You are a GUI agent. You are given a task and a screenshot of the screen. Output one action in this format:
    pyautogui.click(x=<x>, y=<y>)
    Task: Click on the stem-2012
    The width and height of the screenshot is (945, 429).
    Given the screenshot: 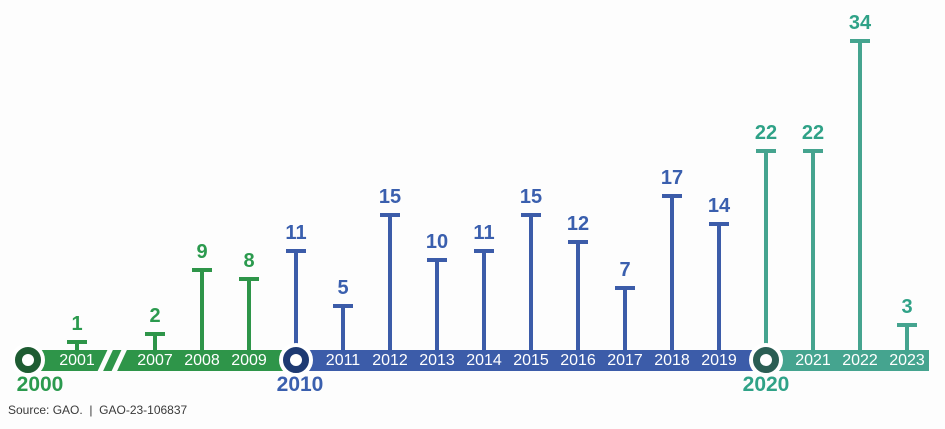 What is the action you would take?
    pyautogui.click(x=390, y=281)
    